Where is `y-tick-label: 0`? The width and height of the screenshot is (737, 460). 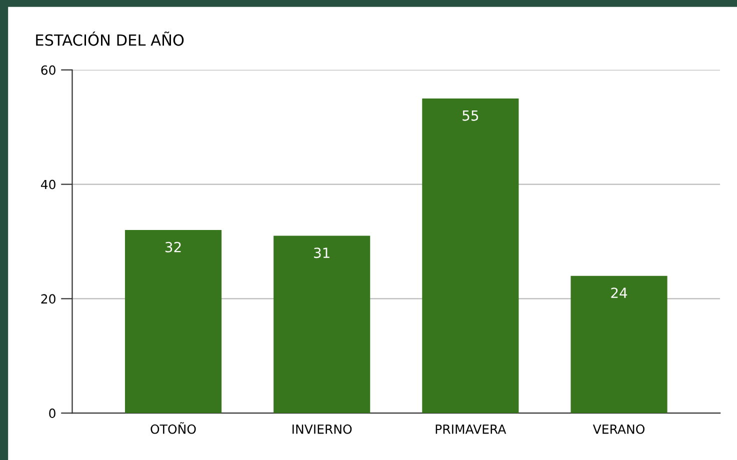 y-tick-label: 0 is located at coordinates (52, 413).